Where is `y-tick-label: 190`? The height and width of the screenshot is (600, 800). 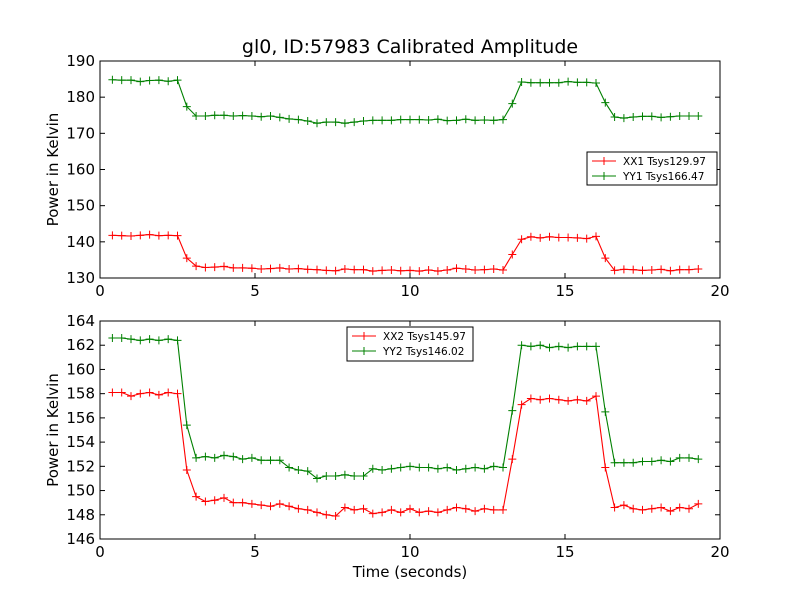 y-tick-label: 190 is located at coordinates (80, 61).